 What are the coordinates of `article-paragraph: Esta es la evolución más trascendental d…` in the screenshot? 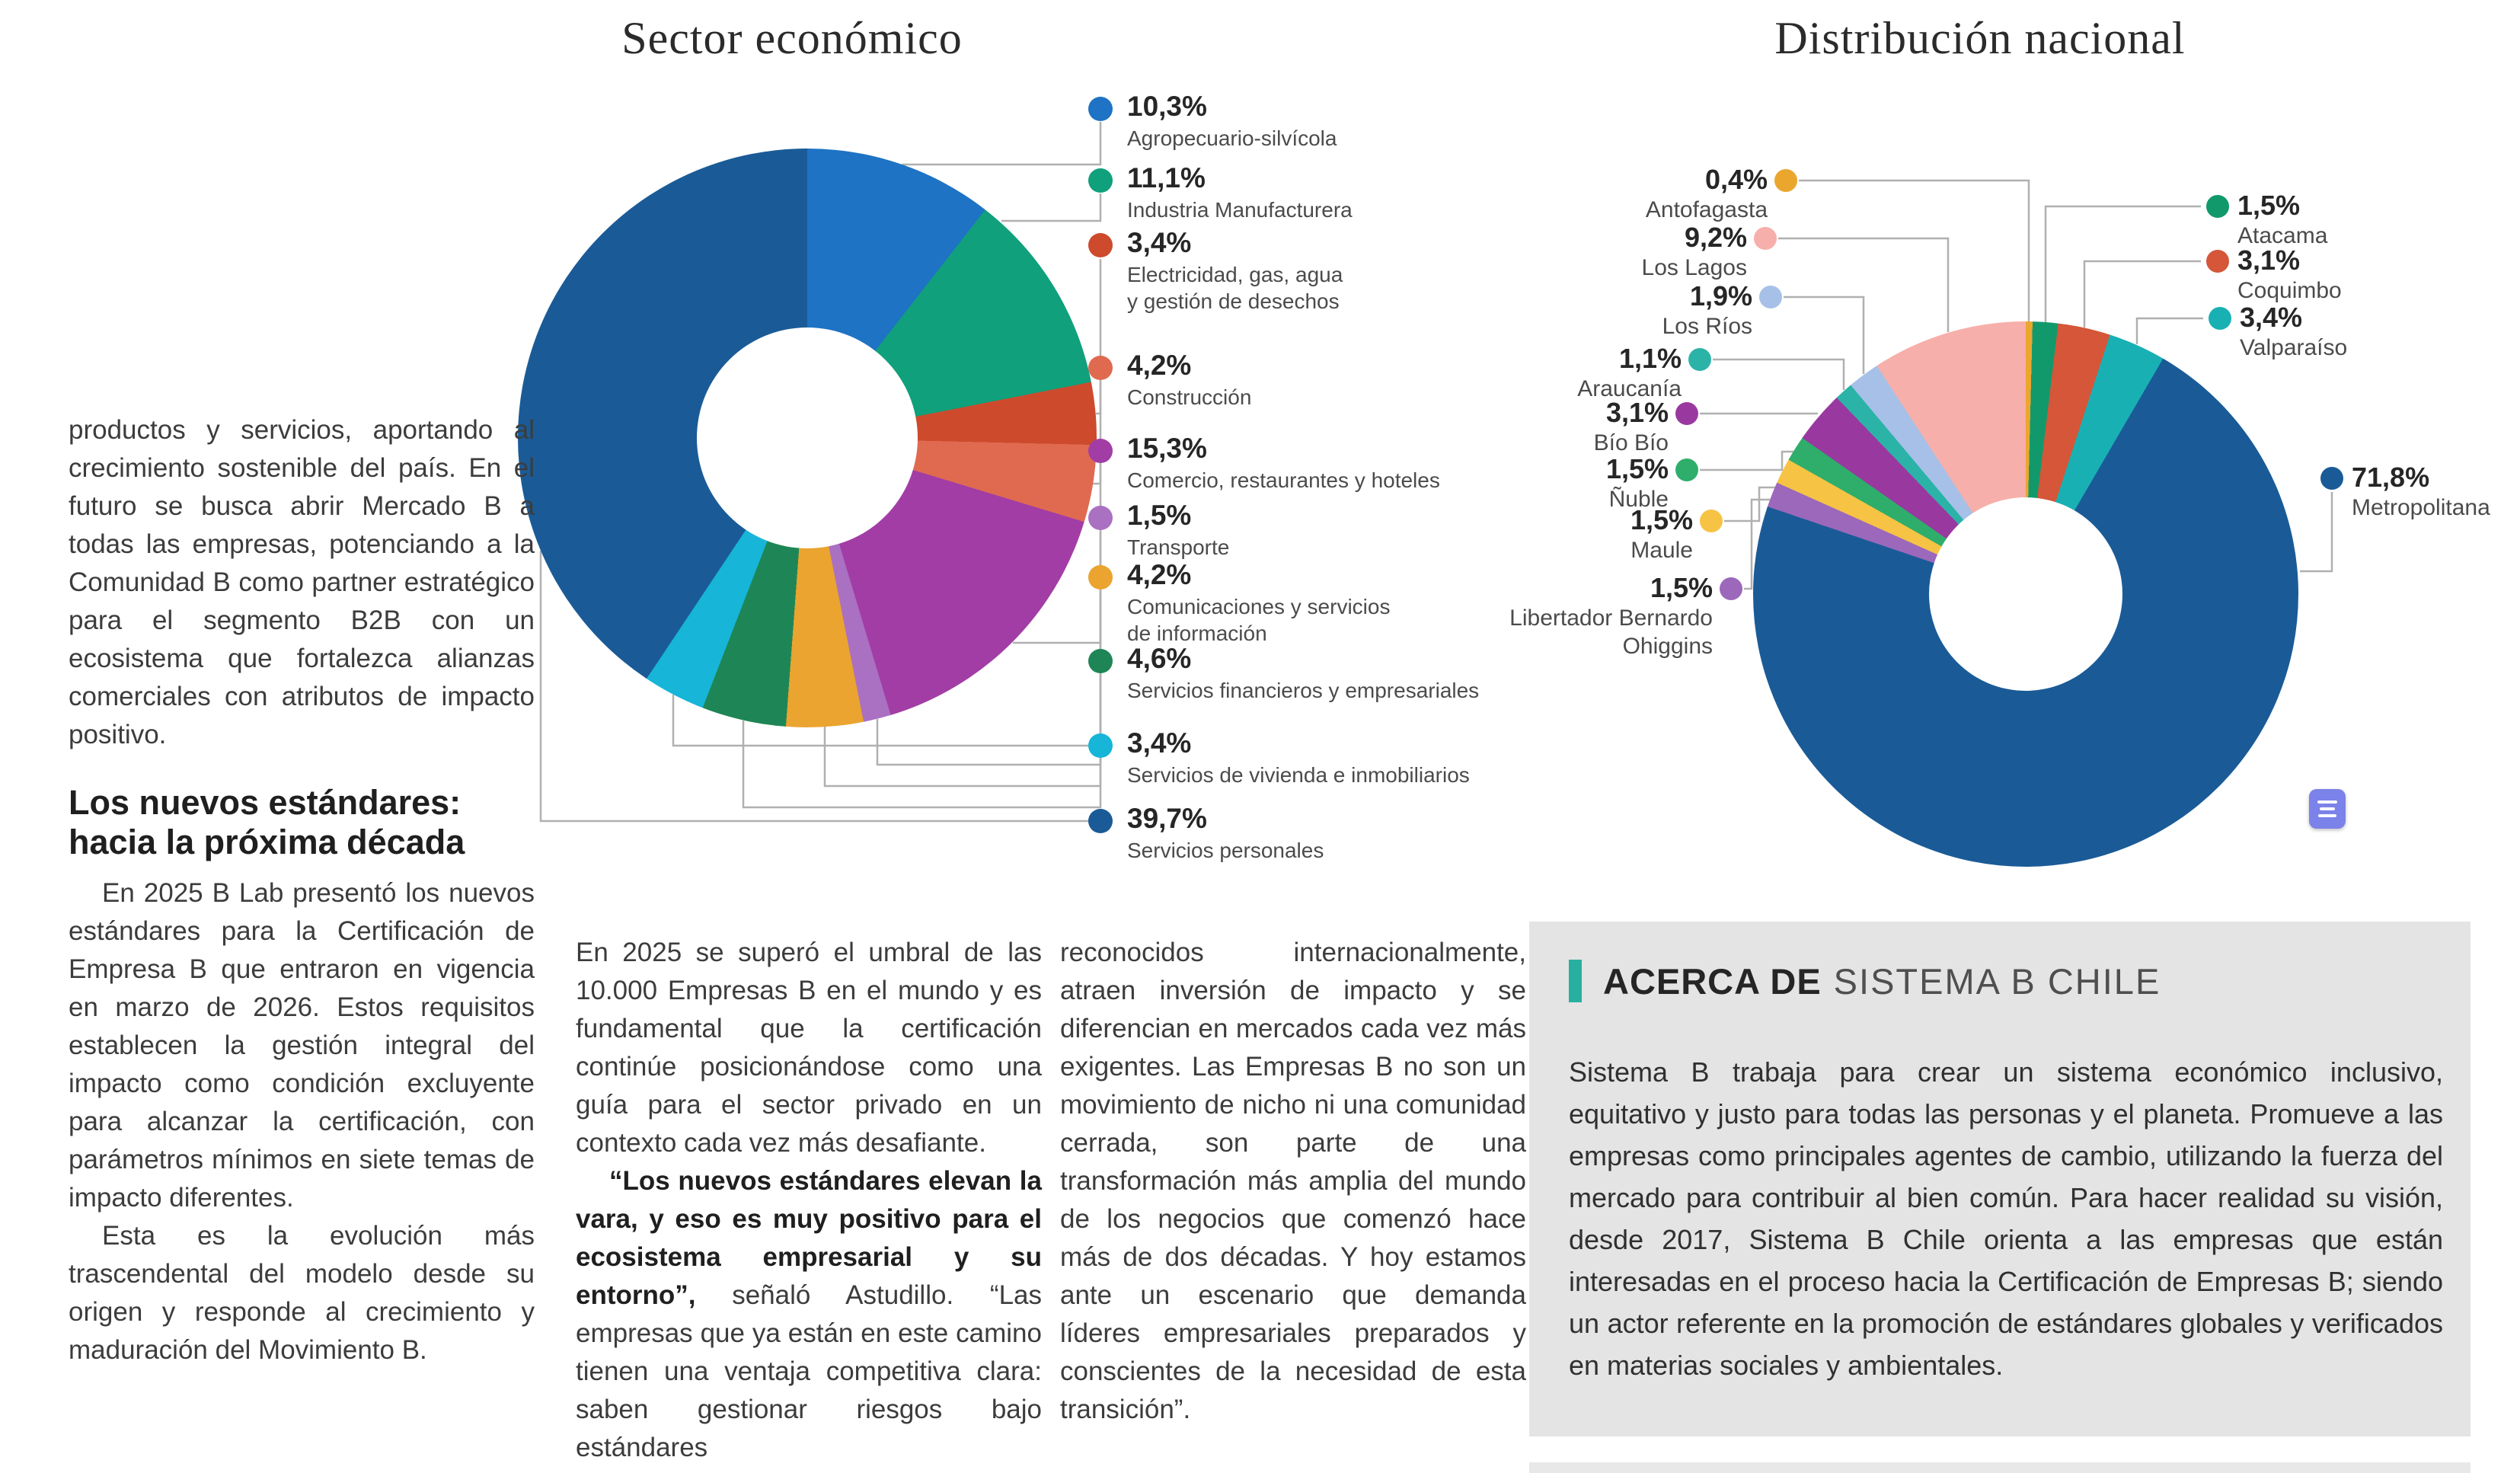 It's located at (302, 1293).